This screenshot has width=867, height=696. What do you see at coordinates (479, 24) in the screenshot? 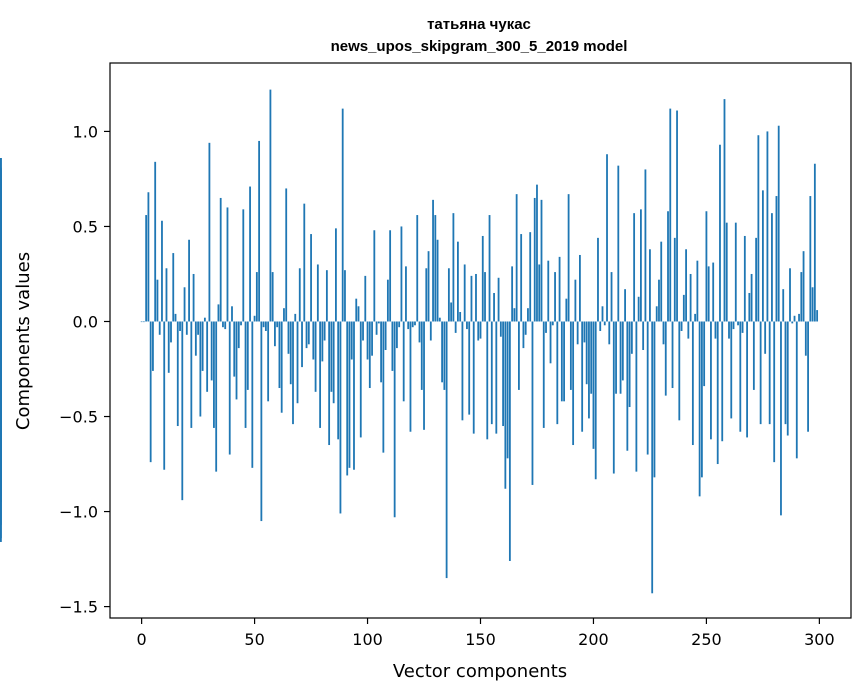
I see `chart-title: татьяна чукас` at bounding box center [479, 24].